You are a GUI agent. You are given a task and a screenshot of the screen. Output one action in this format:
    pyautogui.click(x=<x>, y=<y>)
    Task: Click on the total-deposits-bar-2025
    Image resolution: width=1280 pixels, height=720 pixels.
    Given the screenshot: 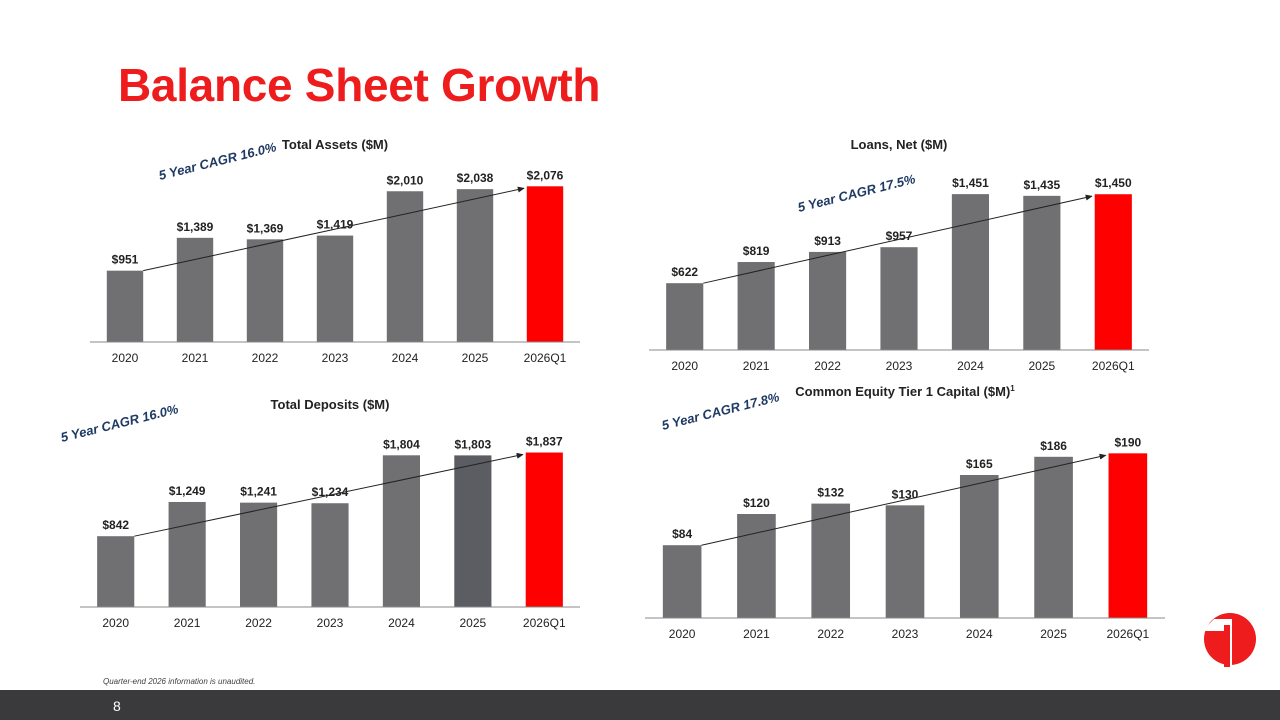 What is the action you would take?
    pyautogui.click(x=473, y=531)
    